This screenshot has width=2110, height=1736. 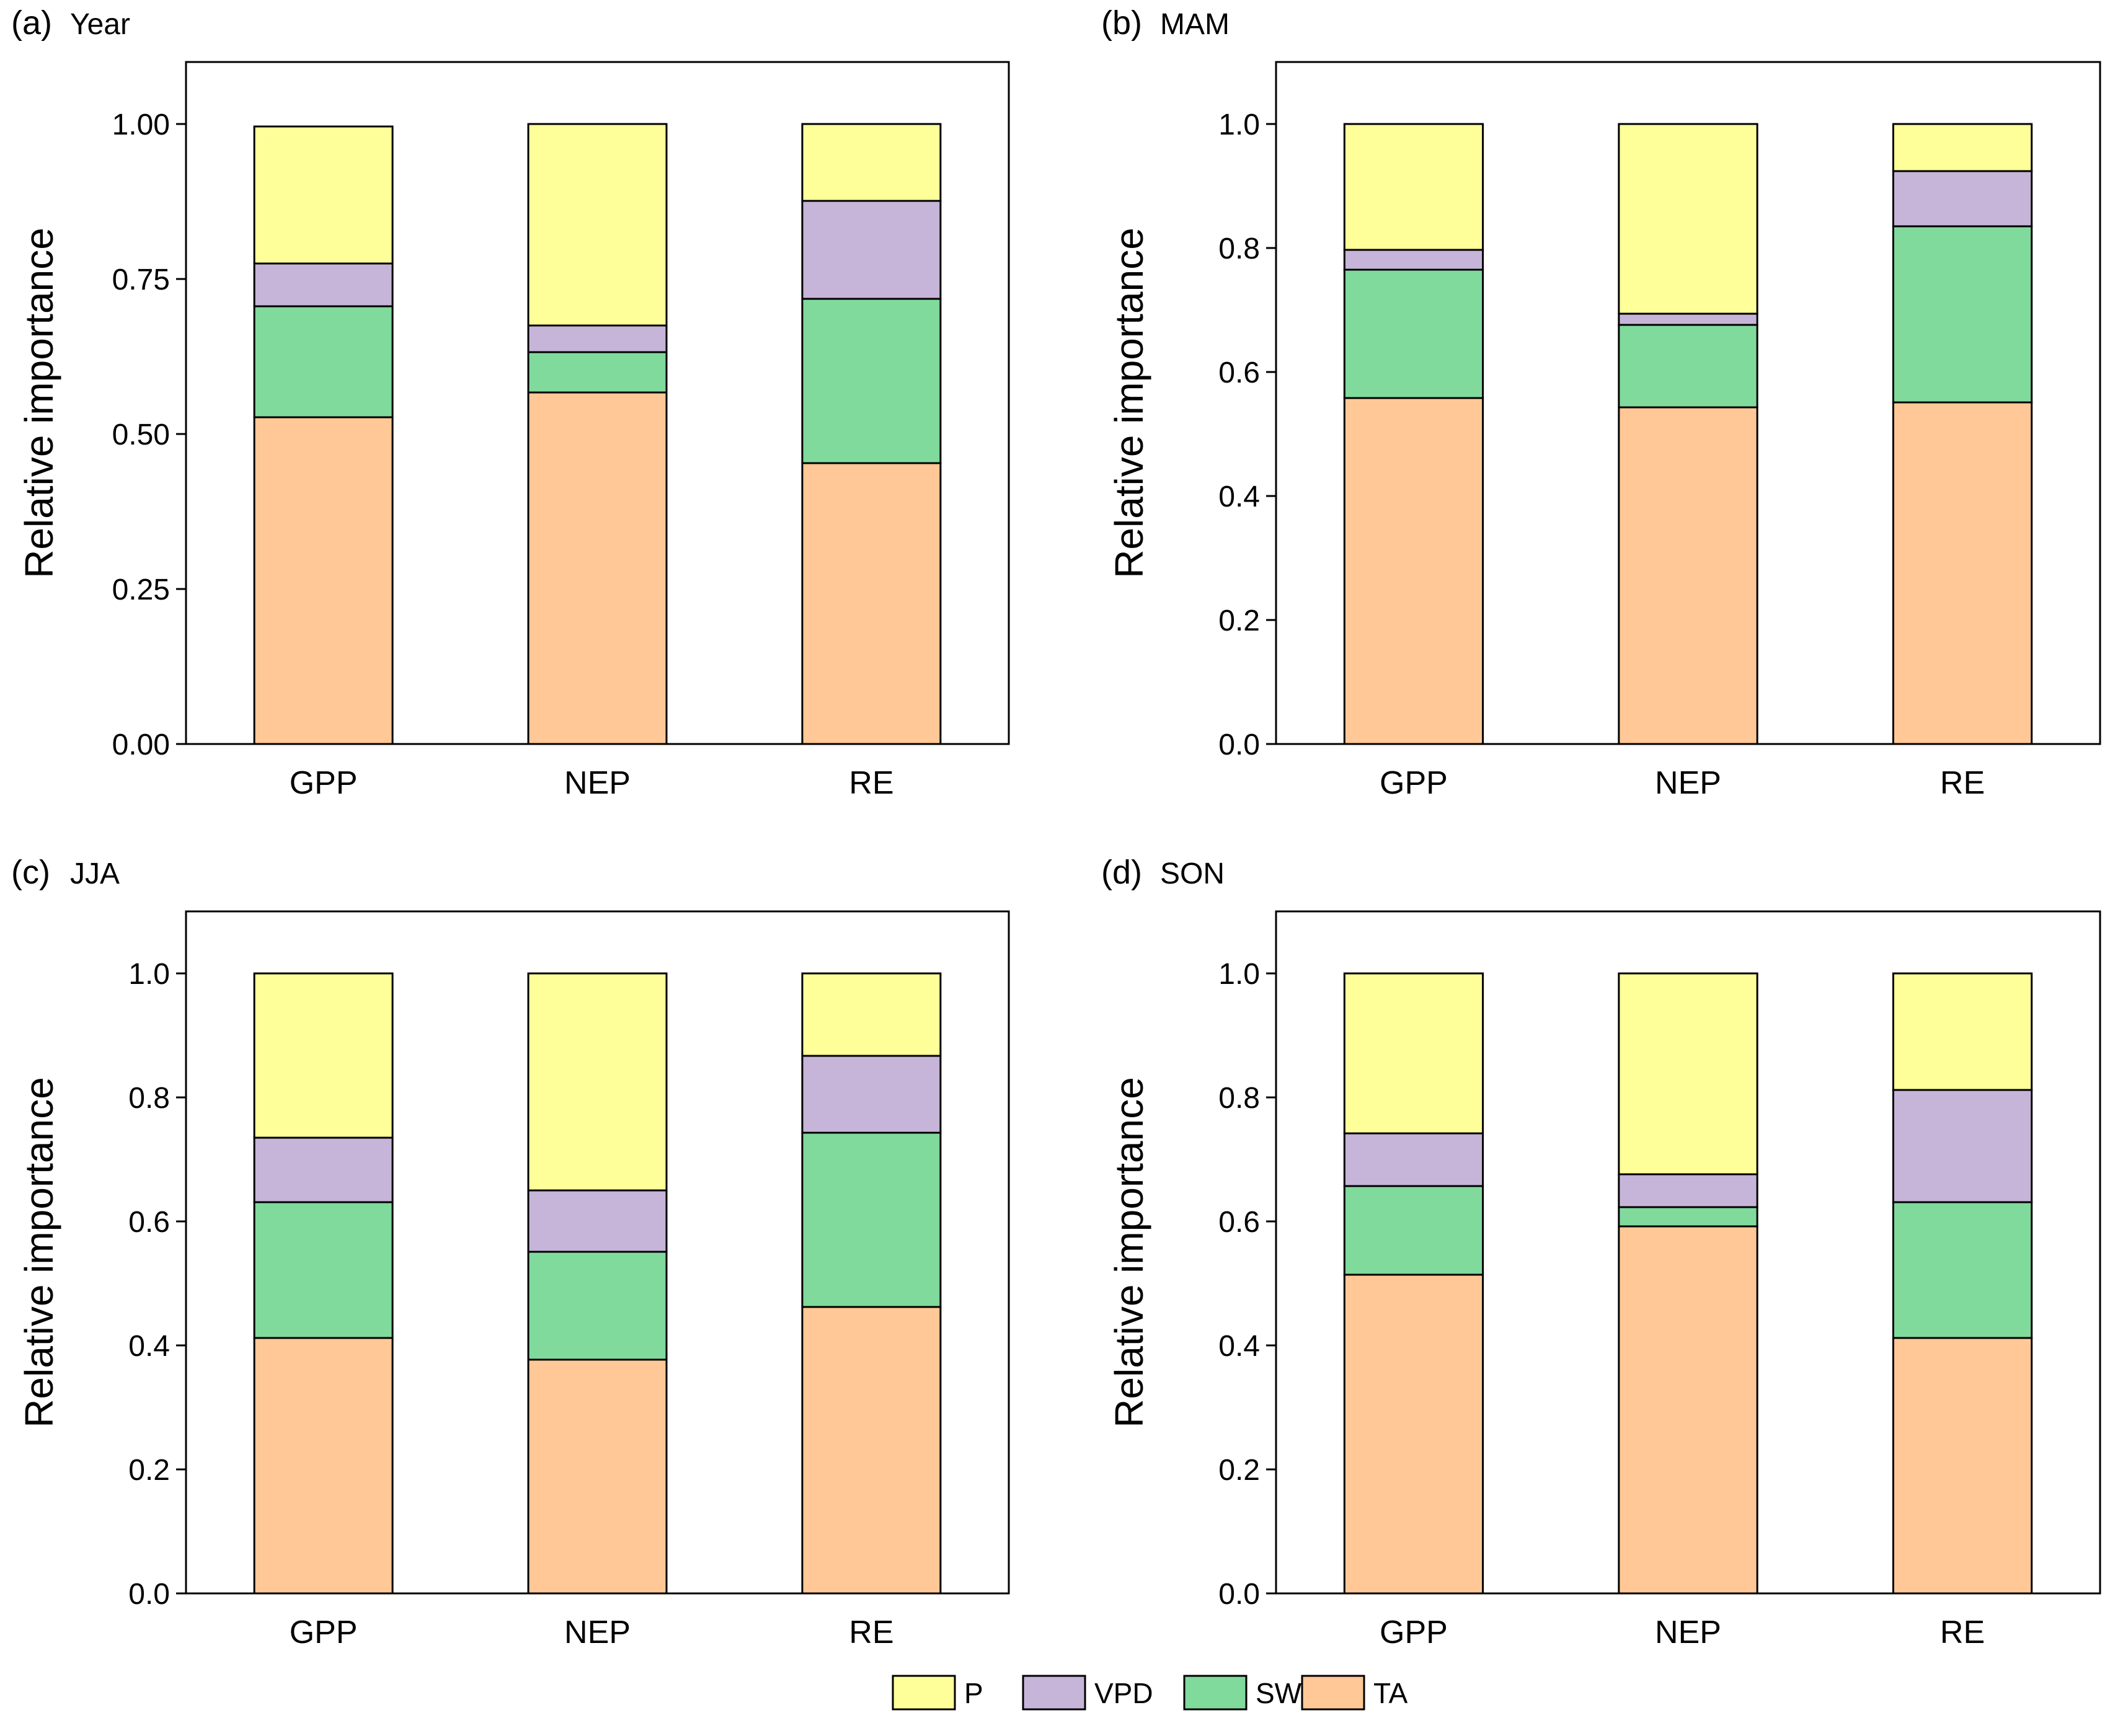 What do you see at coordinates (141, 280) in the screenshot?
I see `y-tick-label: 0.75` at bounding box center [141, 280].